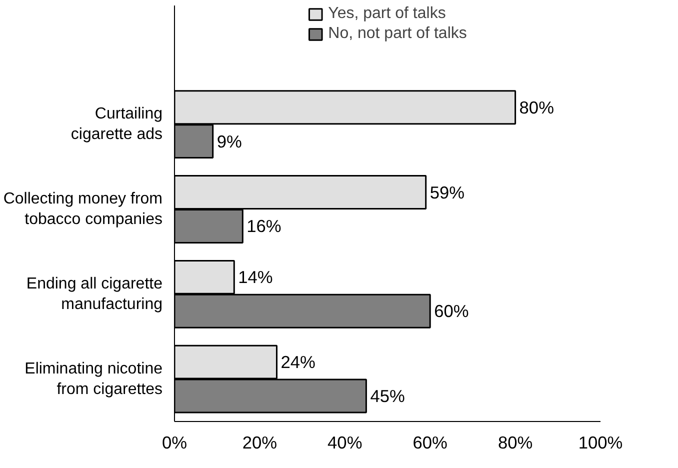 The height and width of the screenshot is (468, 678). I want to click on data-label: 59%, so click(447, 192).